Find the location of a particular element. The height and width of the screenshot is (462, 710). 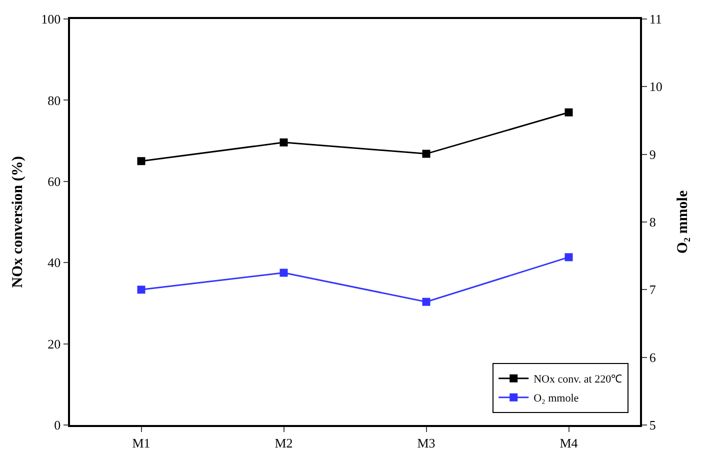

y2-tick-label: 11 is located at coordinates (655, 19).